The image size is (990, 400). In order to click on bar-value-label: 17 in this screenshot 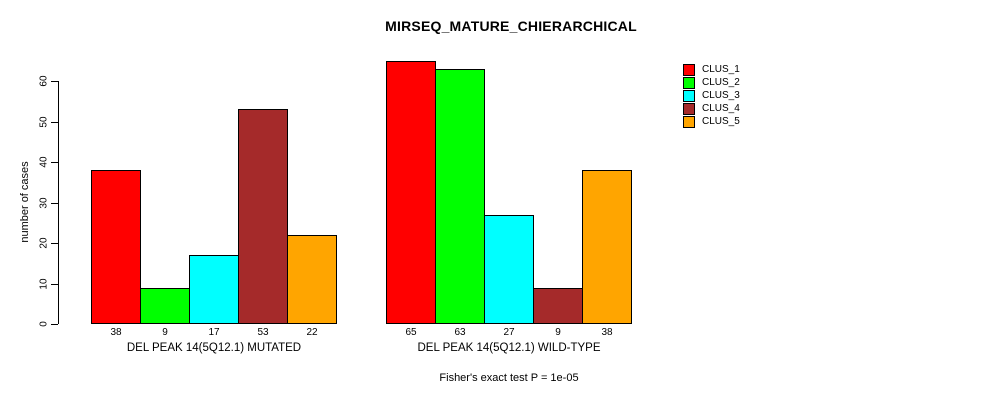, I will do `click(214, 332)`.